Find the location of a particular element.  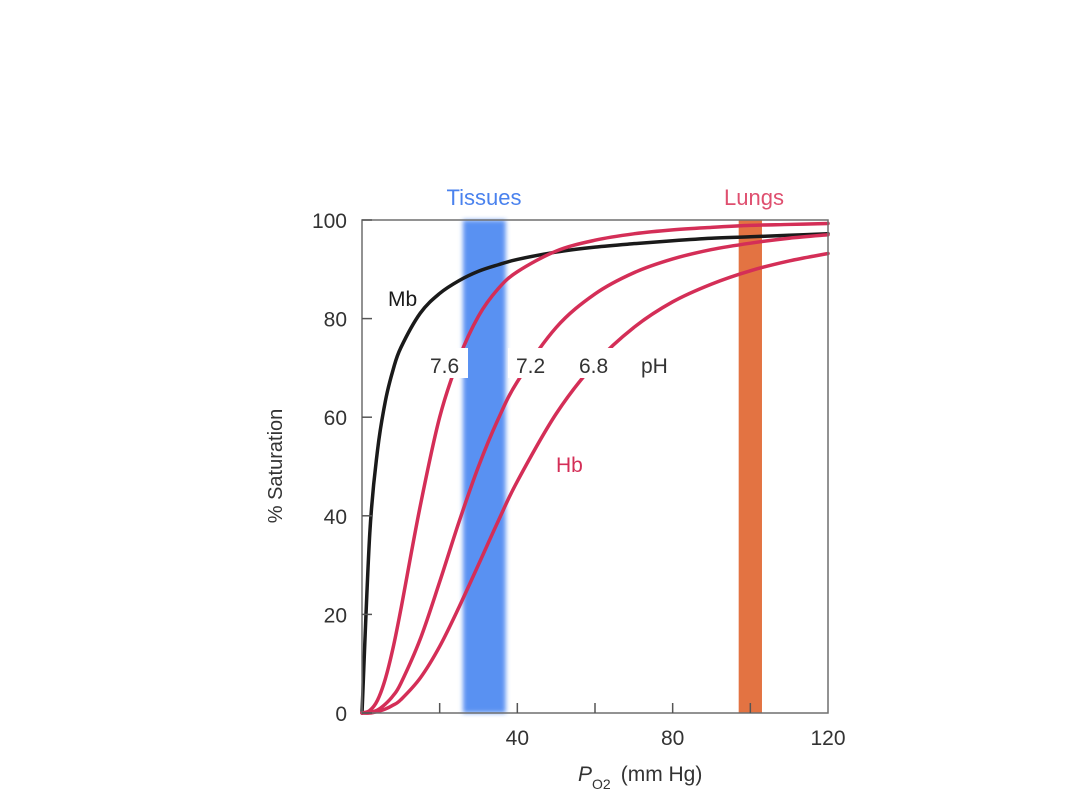

y-tick-label: 40 is located at coordinates (335, 517).